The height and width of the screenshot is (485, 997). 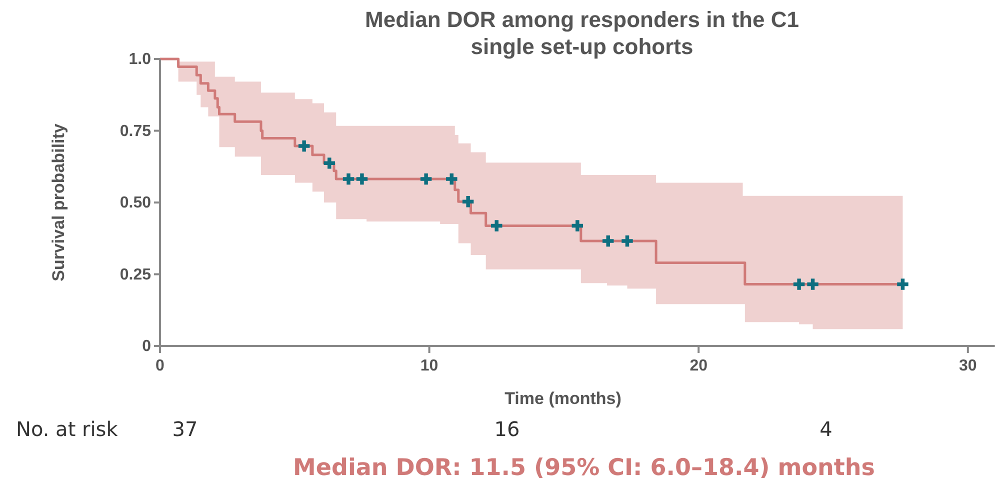 I want to click on text: 4, so click(x=826, y=429).